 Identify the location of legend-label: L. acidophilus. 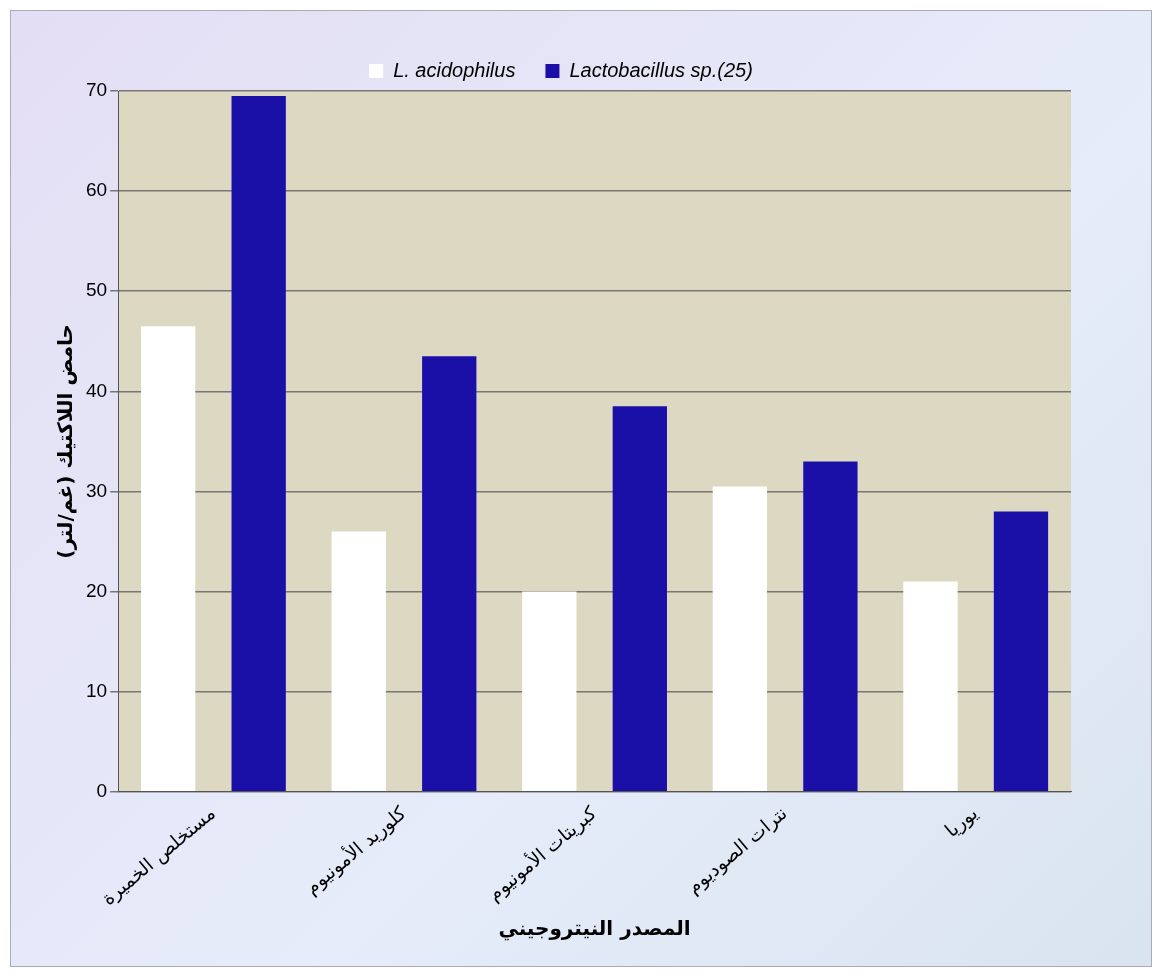
(454, 69).